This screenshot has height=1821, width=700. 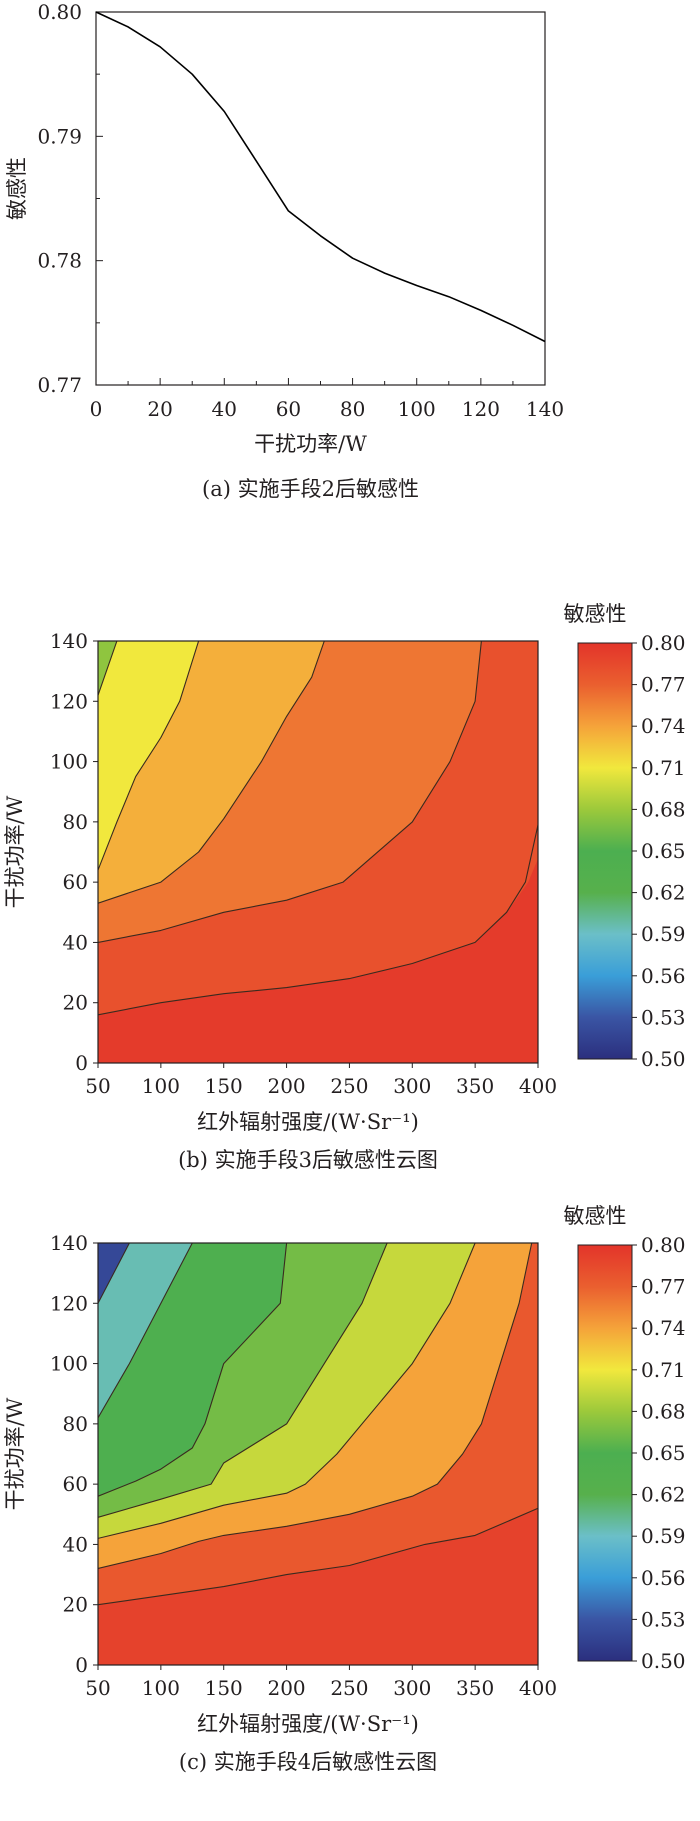 What do you see at coordinates (224, 409) in the screenshot?
I see `x-tick-label: 40` at bounding box center [224, 409].